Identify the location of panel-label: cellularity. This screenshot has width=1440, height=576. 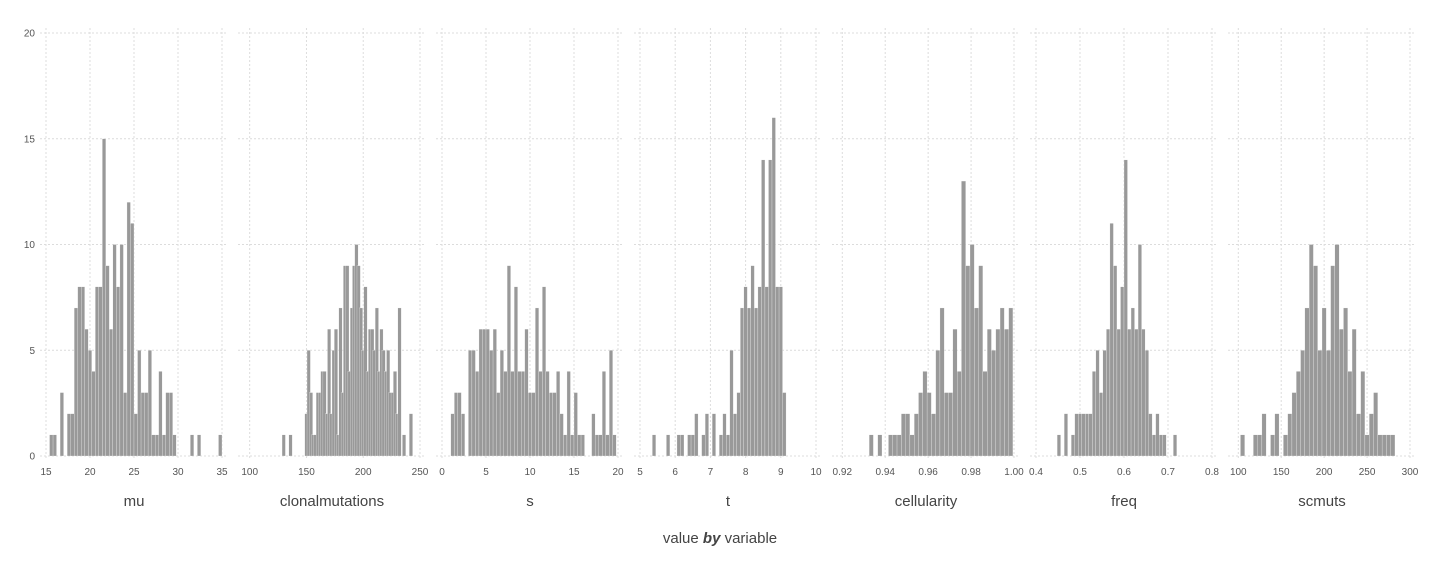
(926, 501).